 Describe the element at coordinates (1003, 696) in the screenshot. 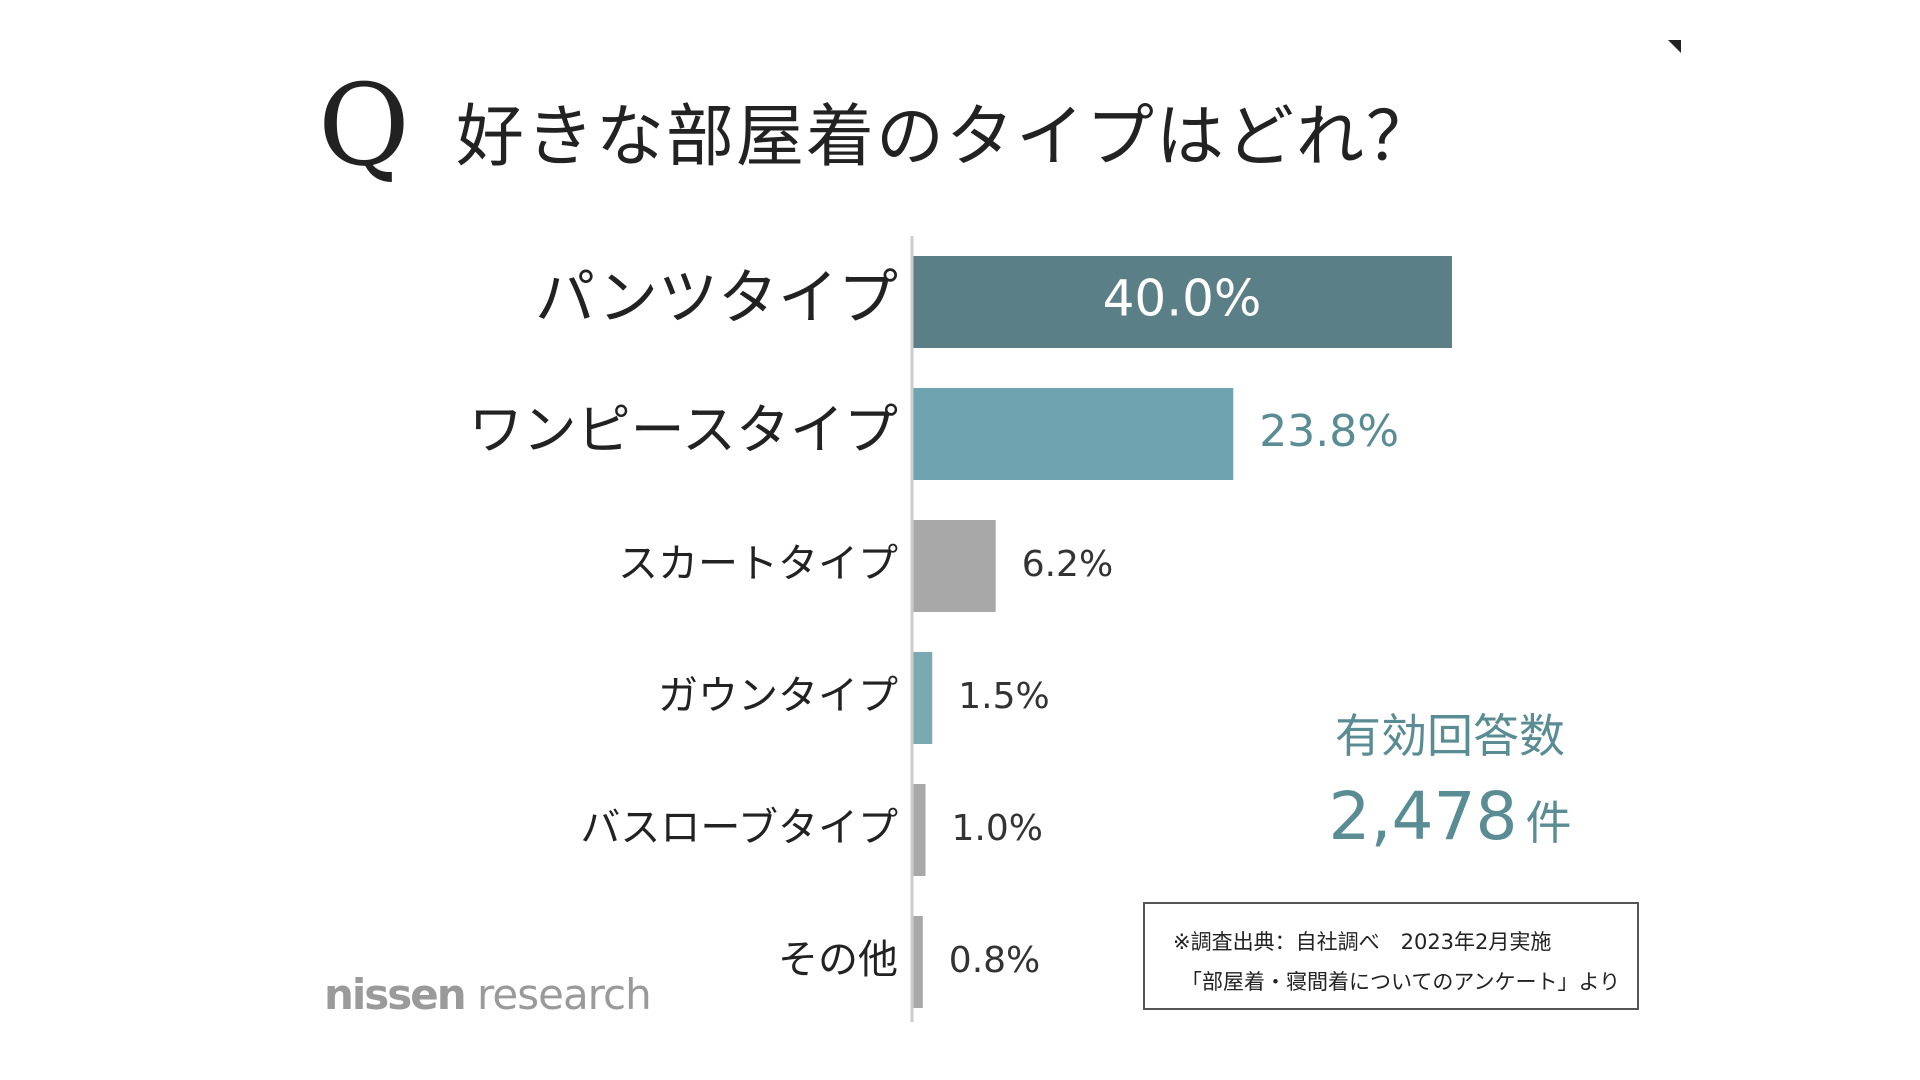

I see `data-label: 1.5%` at that location.